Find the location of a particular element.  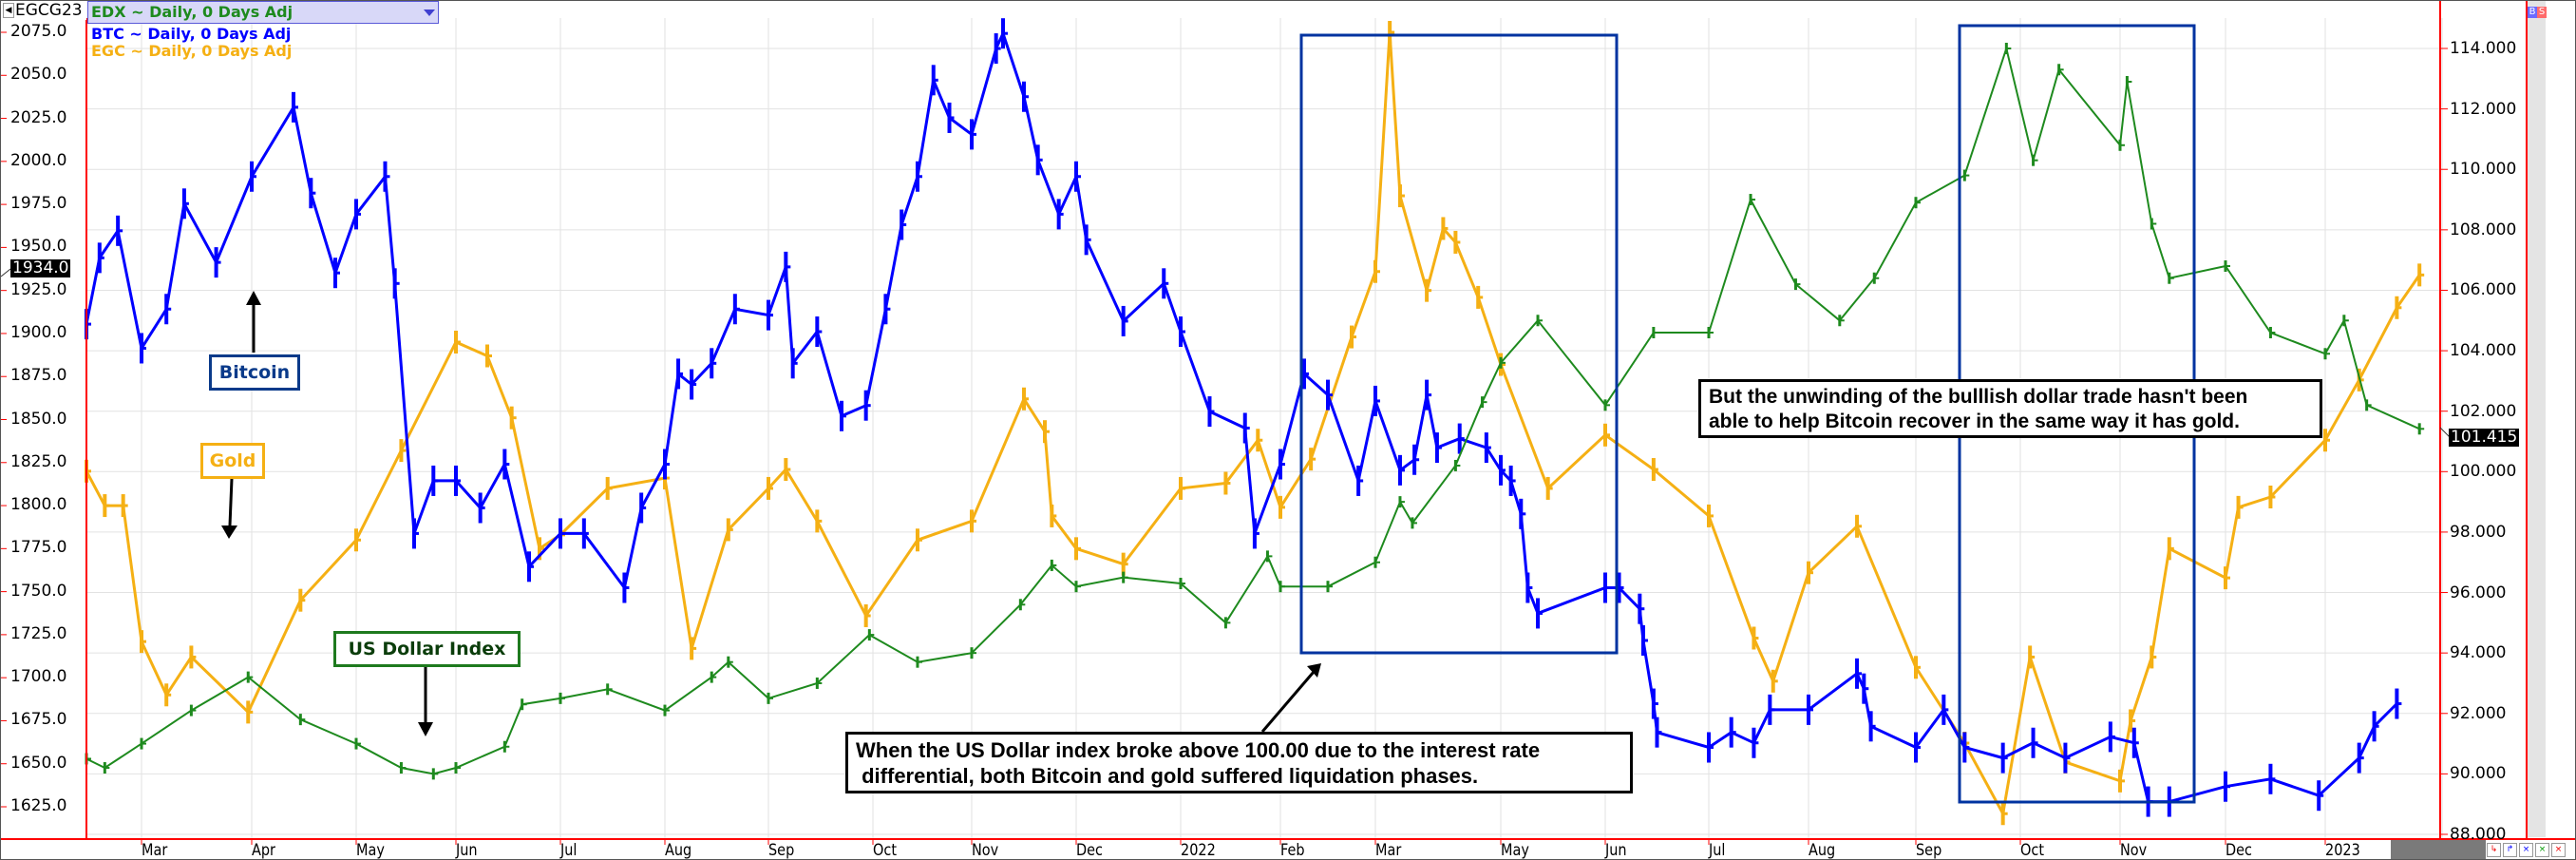

reset-button: × is located at coordinates (2558, 850).